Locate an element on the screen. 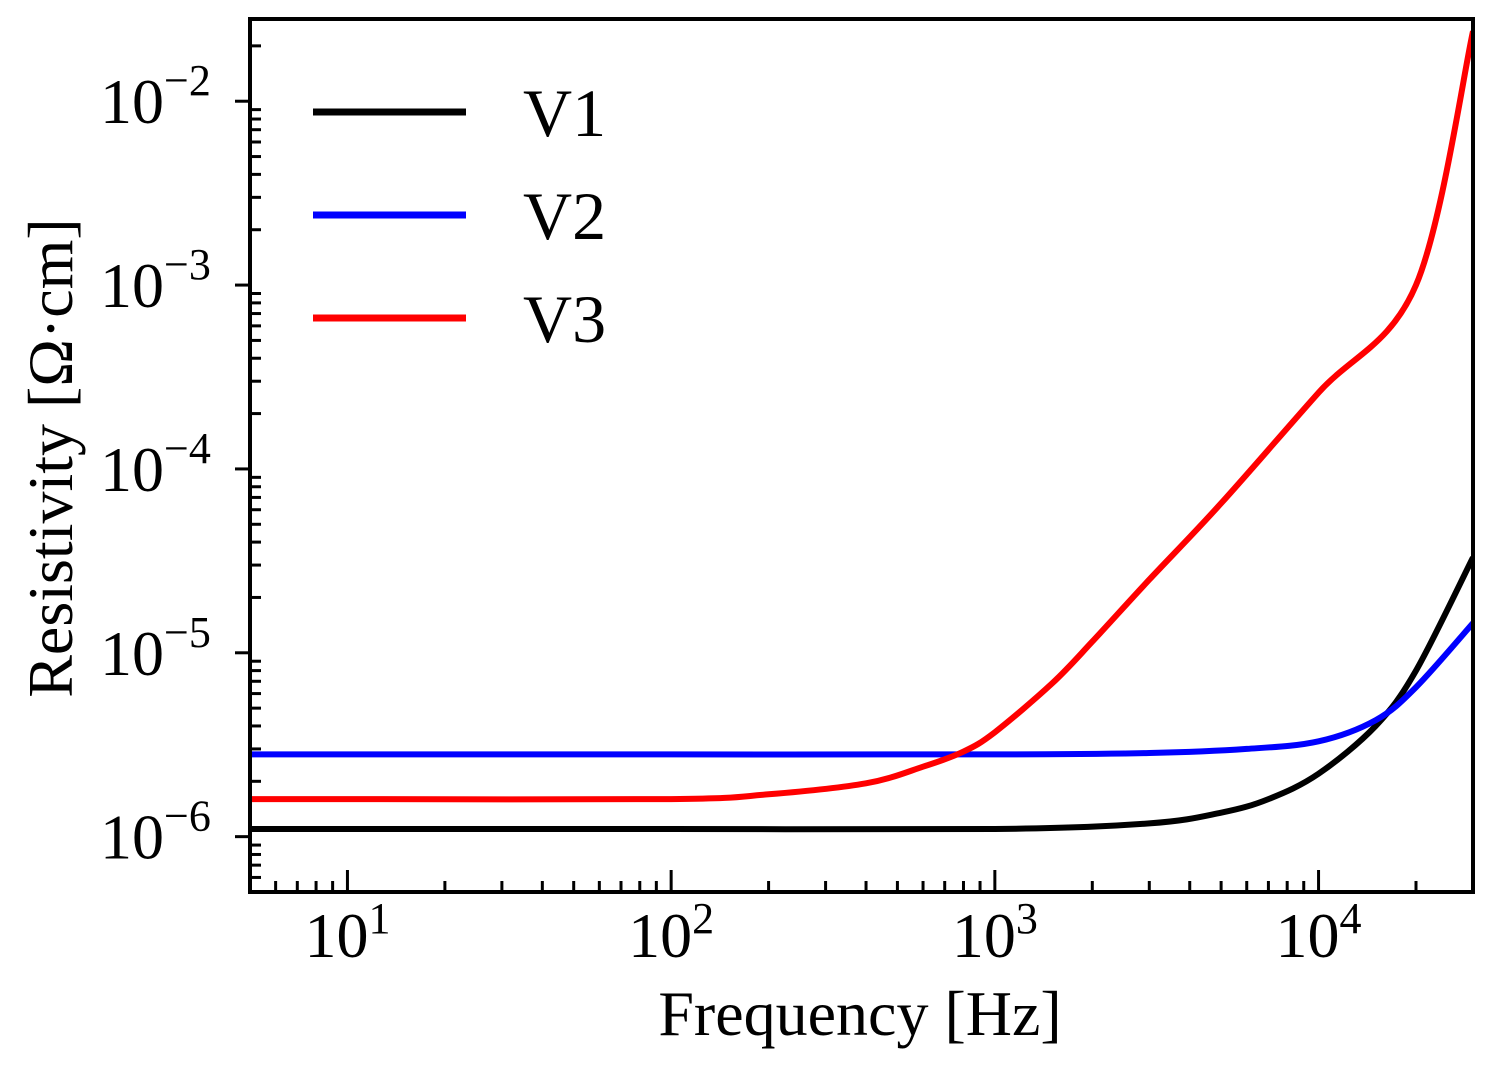  y-tick-exponent: −5 is located at coordinates (187, 632).